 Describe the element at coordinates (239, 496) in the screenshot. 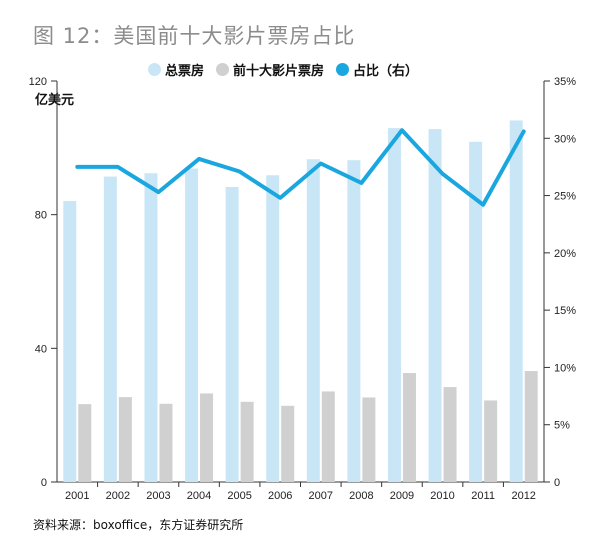

I see `x-tick-label: 2005` at that location.